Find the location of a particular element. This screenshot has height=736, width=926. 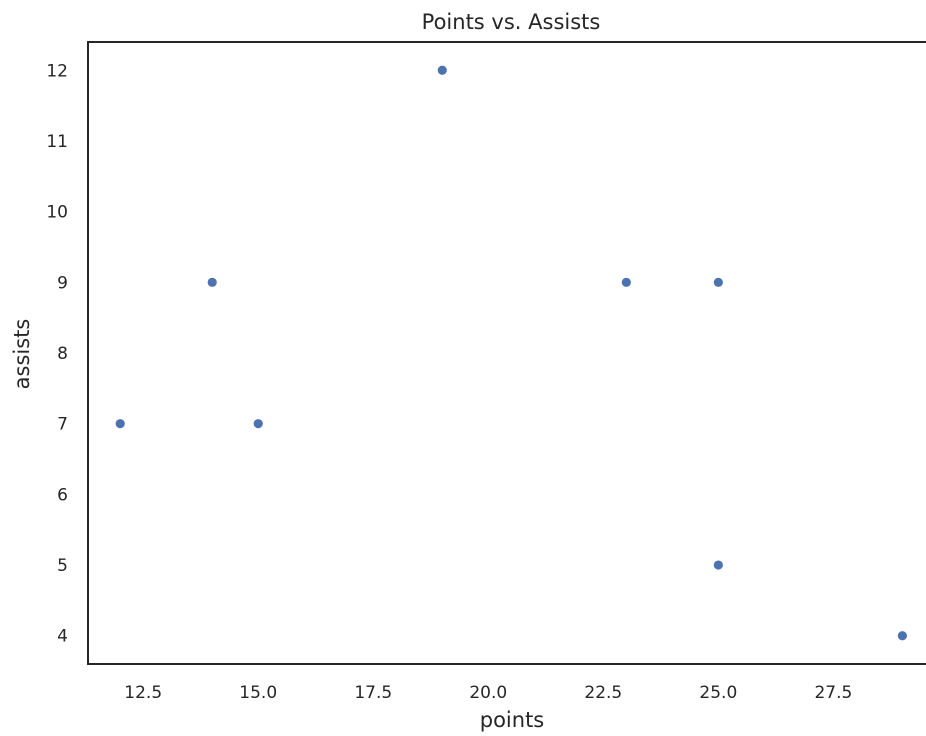

x-tick-label: 20.0 is located at coordinates (488, 693).